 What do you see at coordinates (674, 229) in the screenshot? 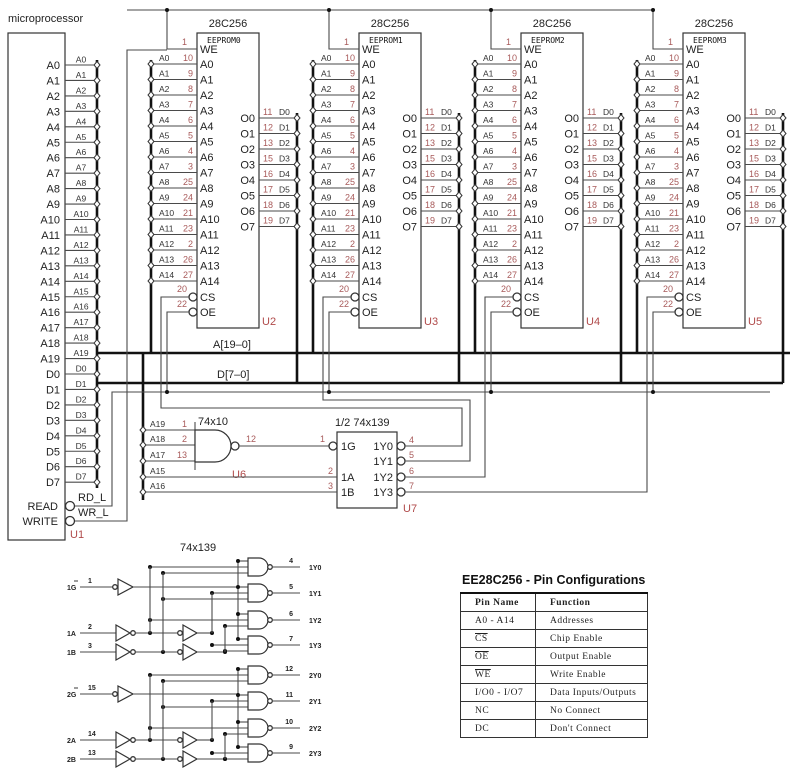
I see `address-pin-number: 23` at bounding box center [674, 229].